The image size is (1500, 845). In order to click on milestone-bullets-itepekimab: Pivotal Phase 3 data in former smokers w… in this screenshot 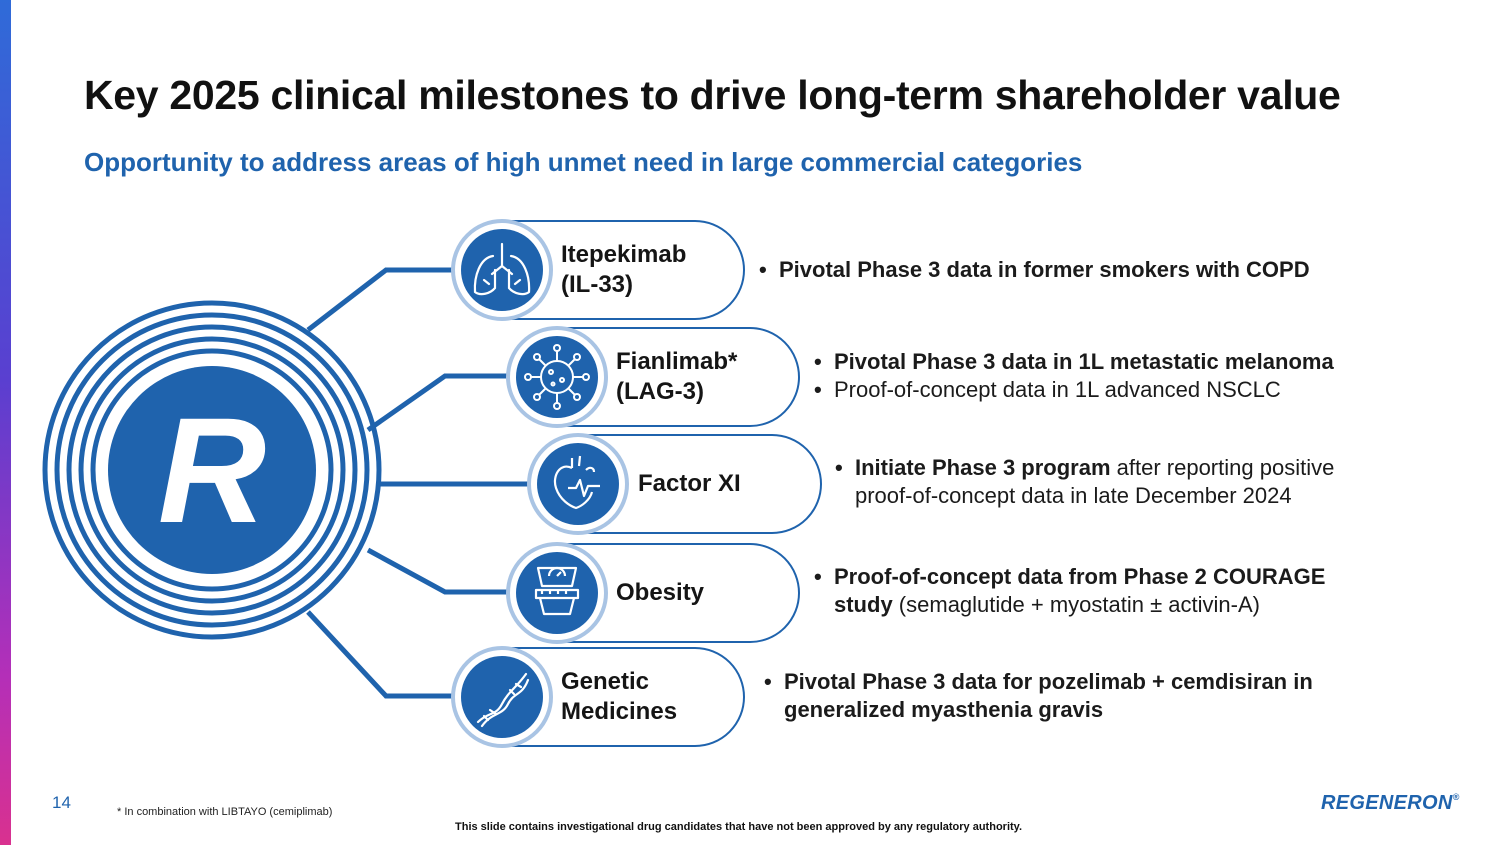, I will do `click(1059, 270)`.